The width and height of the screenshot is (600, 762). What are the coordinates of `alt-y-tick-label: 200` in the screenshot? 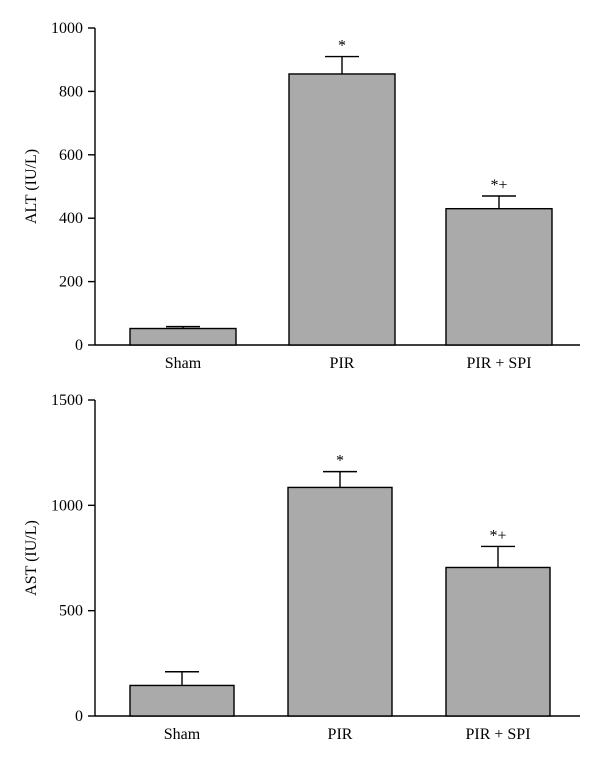 It's located at (71, 282).